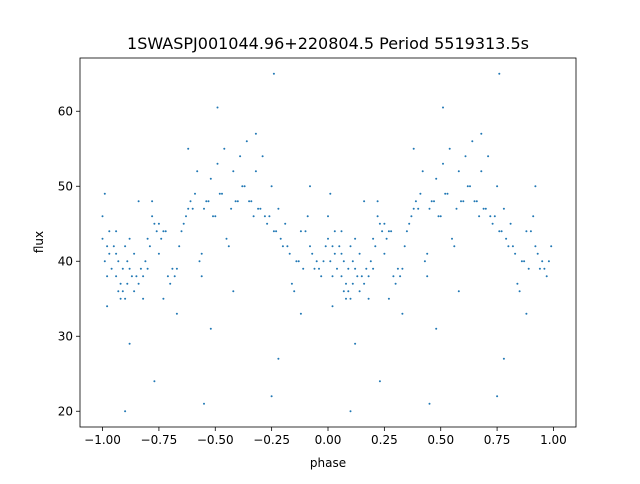  I want to click on x-tick-label: 1.00, so click(553, 440).